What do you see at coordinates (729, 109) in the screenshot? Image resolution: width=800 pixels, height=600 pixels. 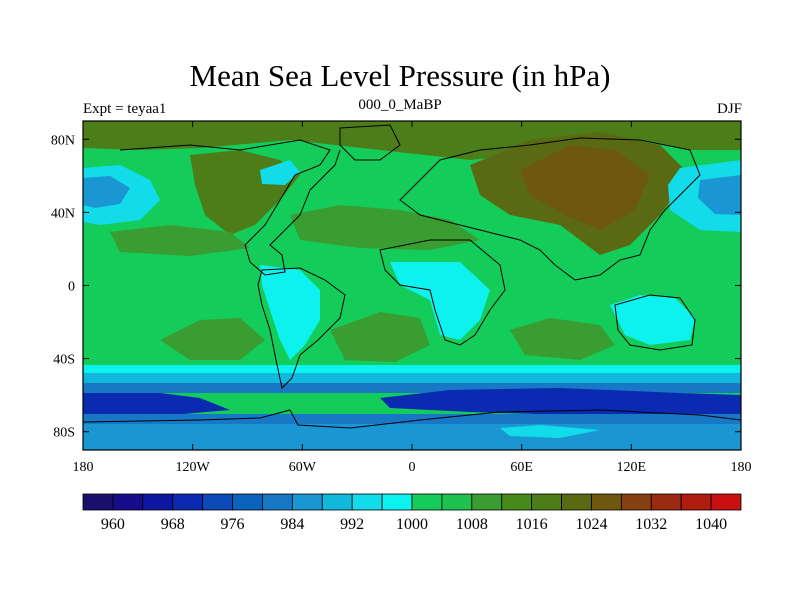 I see `season-label: DJF` at bounding box center [729, 109].